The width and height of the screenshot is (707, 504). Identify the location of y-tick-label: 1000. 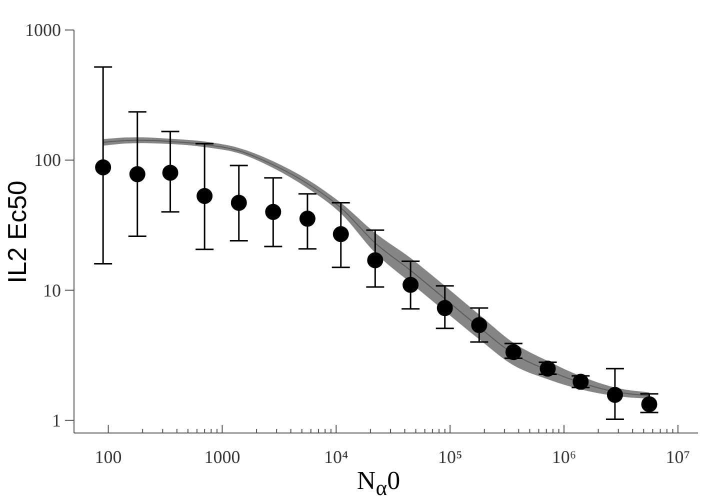
(43, 30).